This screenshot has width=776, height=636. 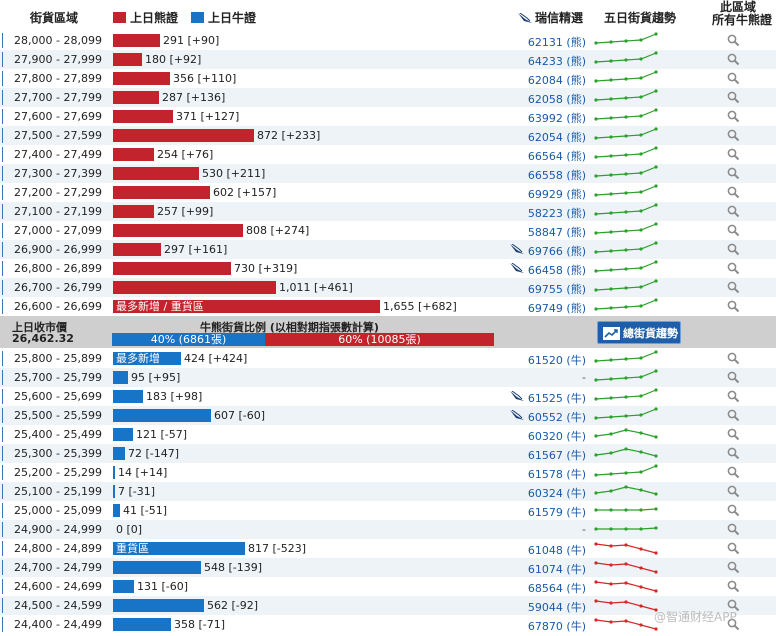 What do you see at coordinates (388, 116) in the screenshot?
I see `bear-row: 27,600 - 27,699 371 [+127] 63992 (熊)` at bounding box center [388, 116].